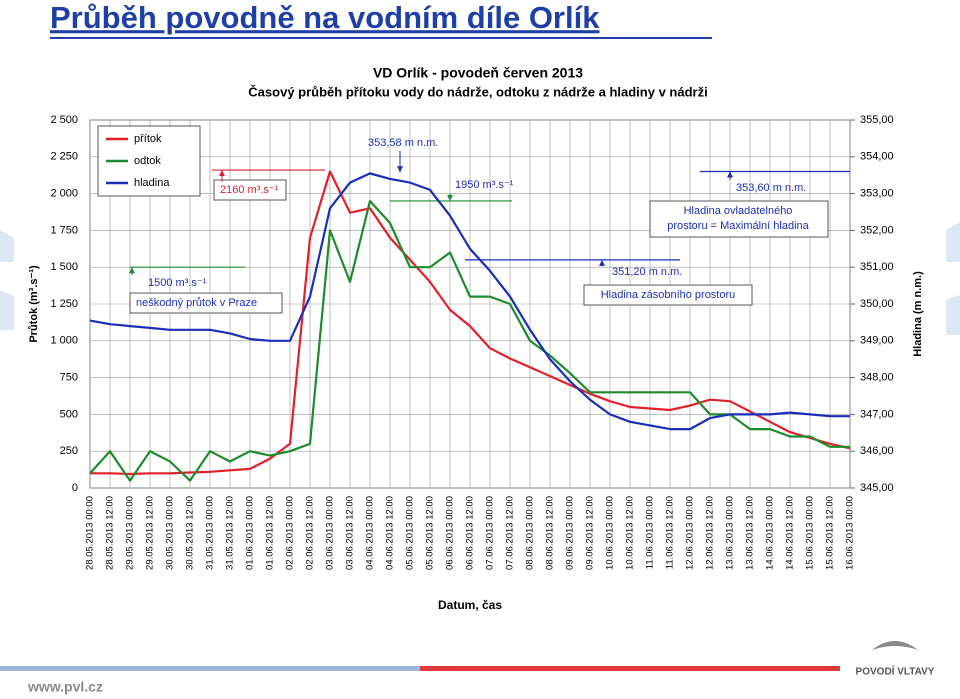 This screenshot has height=699, width=960. What do you see at coordinates (790, 533) in the screenshot?
I see `x-tick-label: 14.06.2013 12:00` at bounding box center [790, 533].